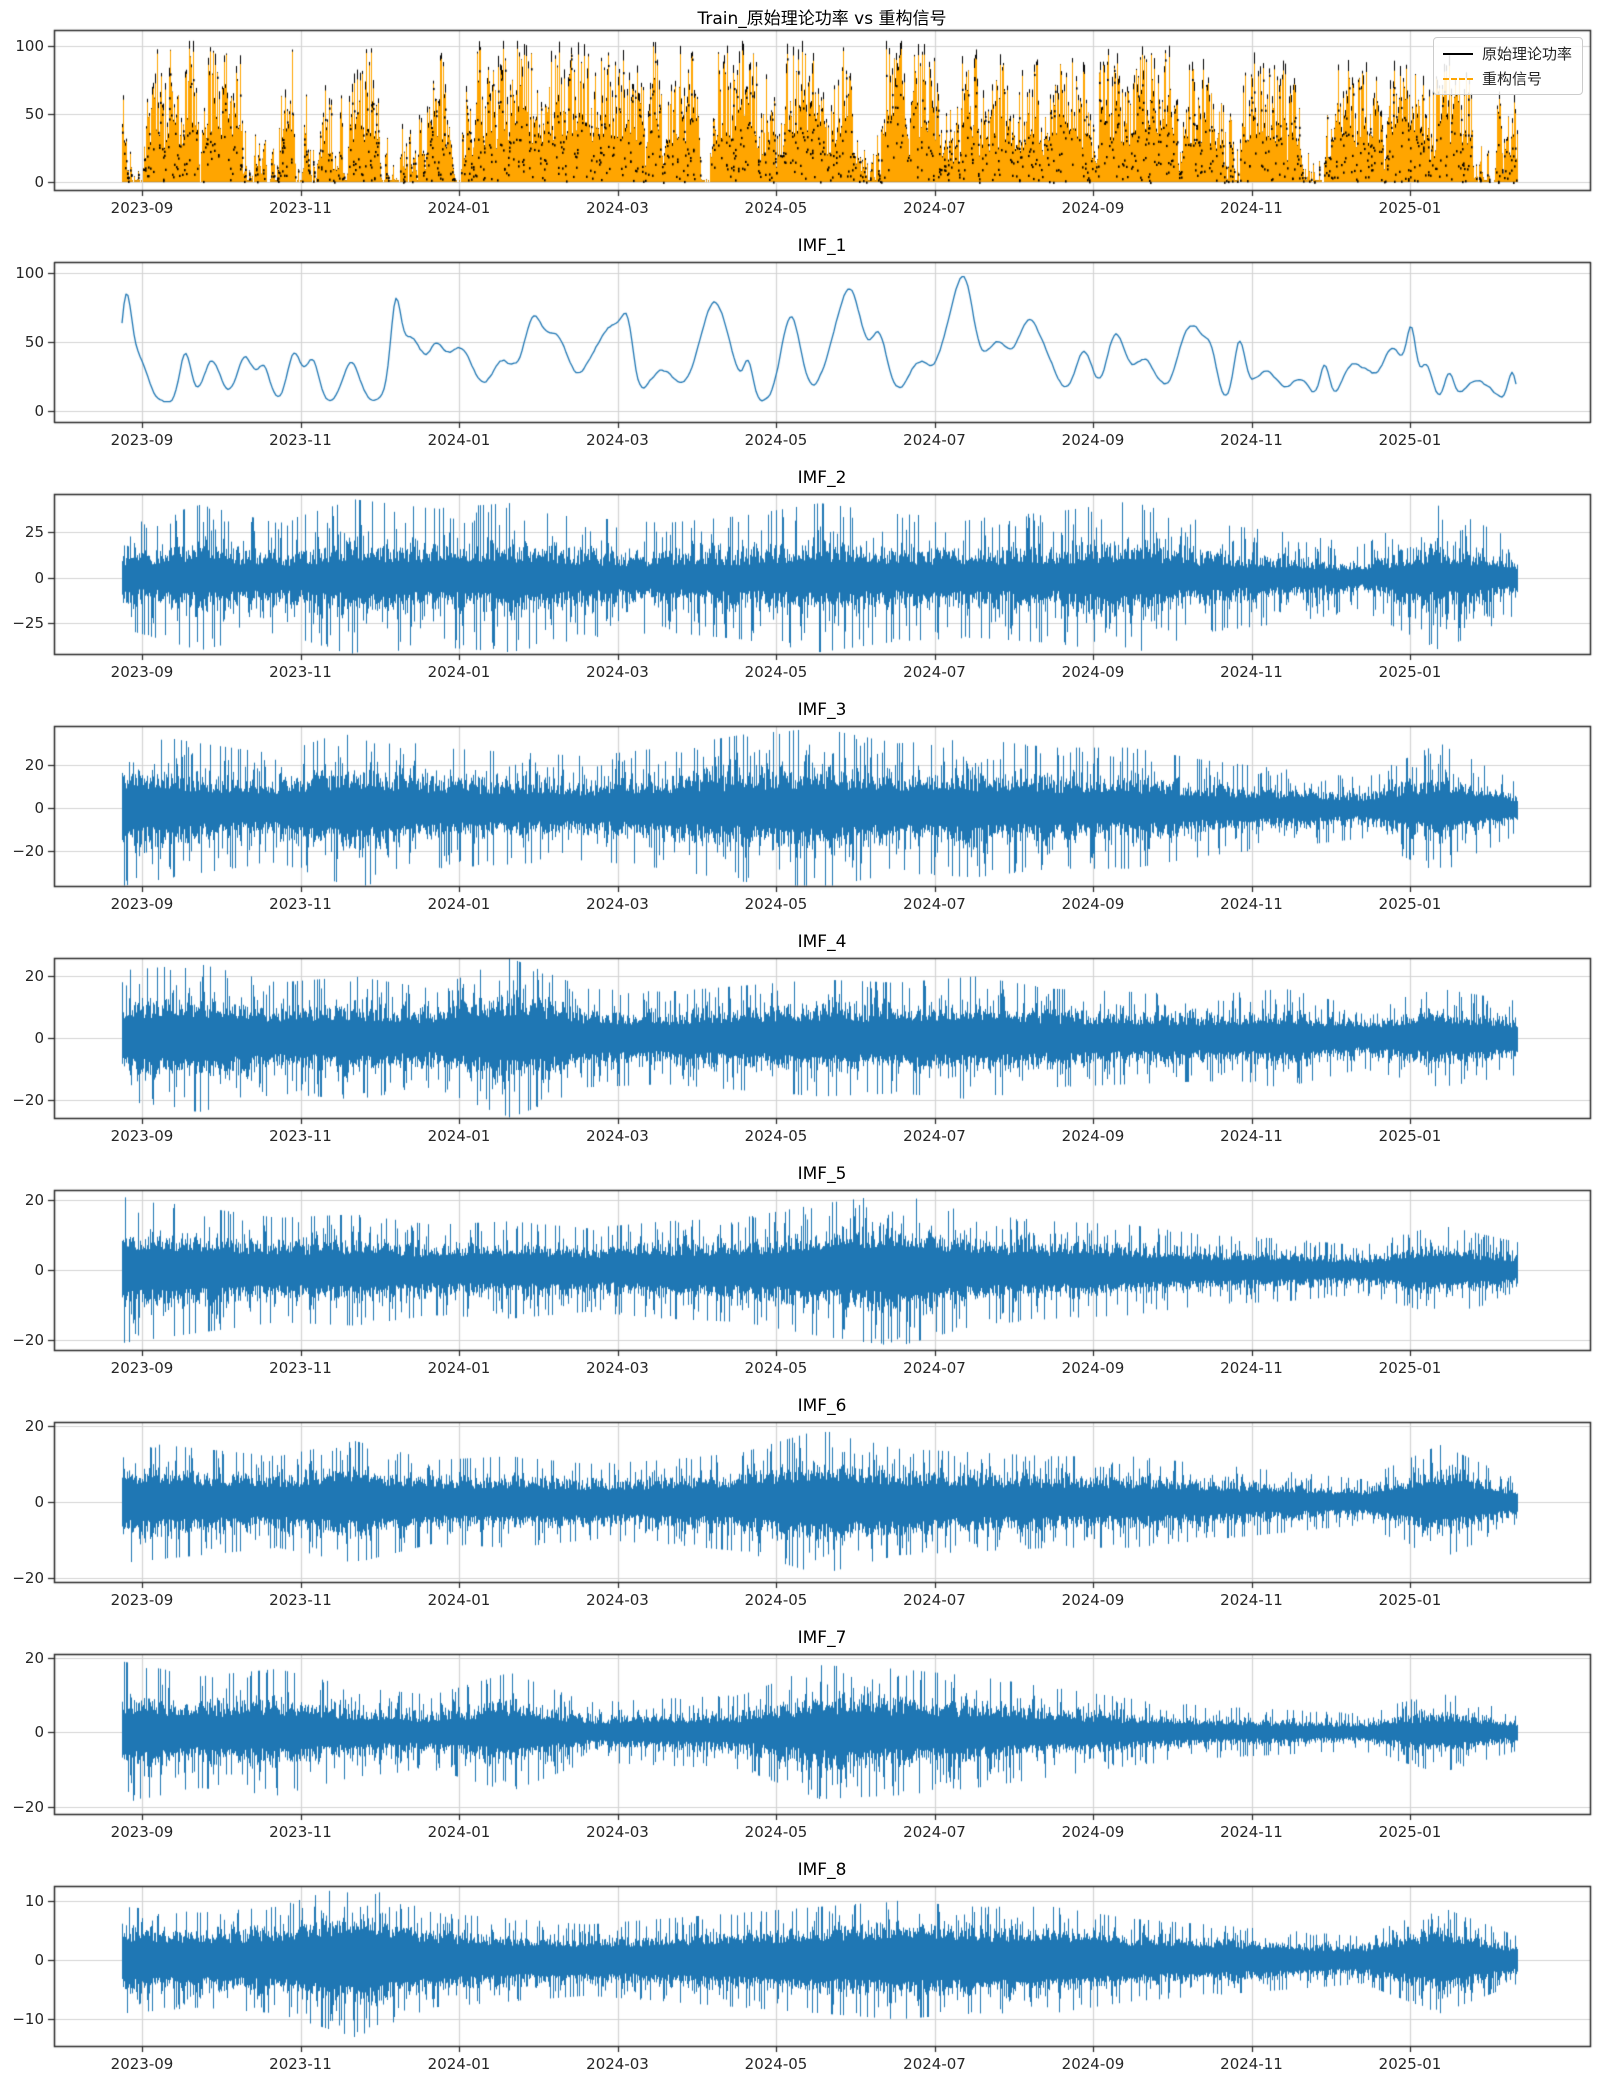  I want to click on legend-item: 重构信号, so click(1507, 78).